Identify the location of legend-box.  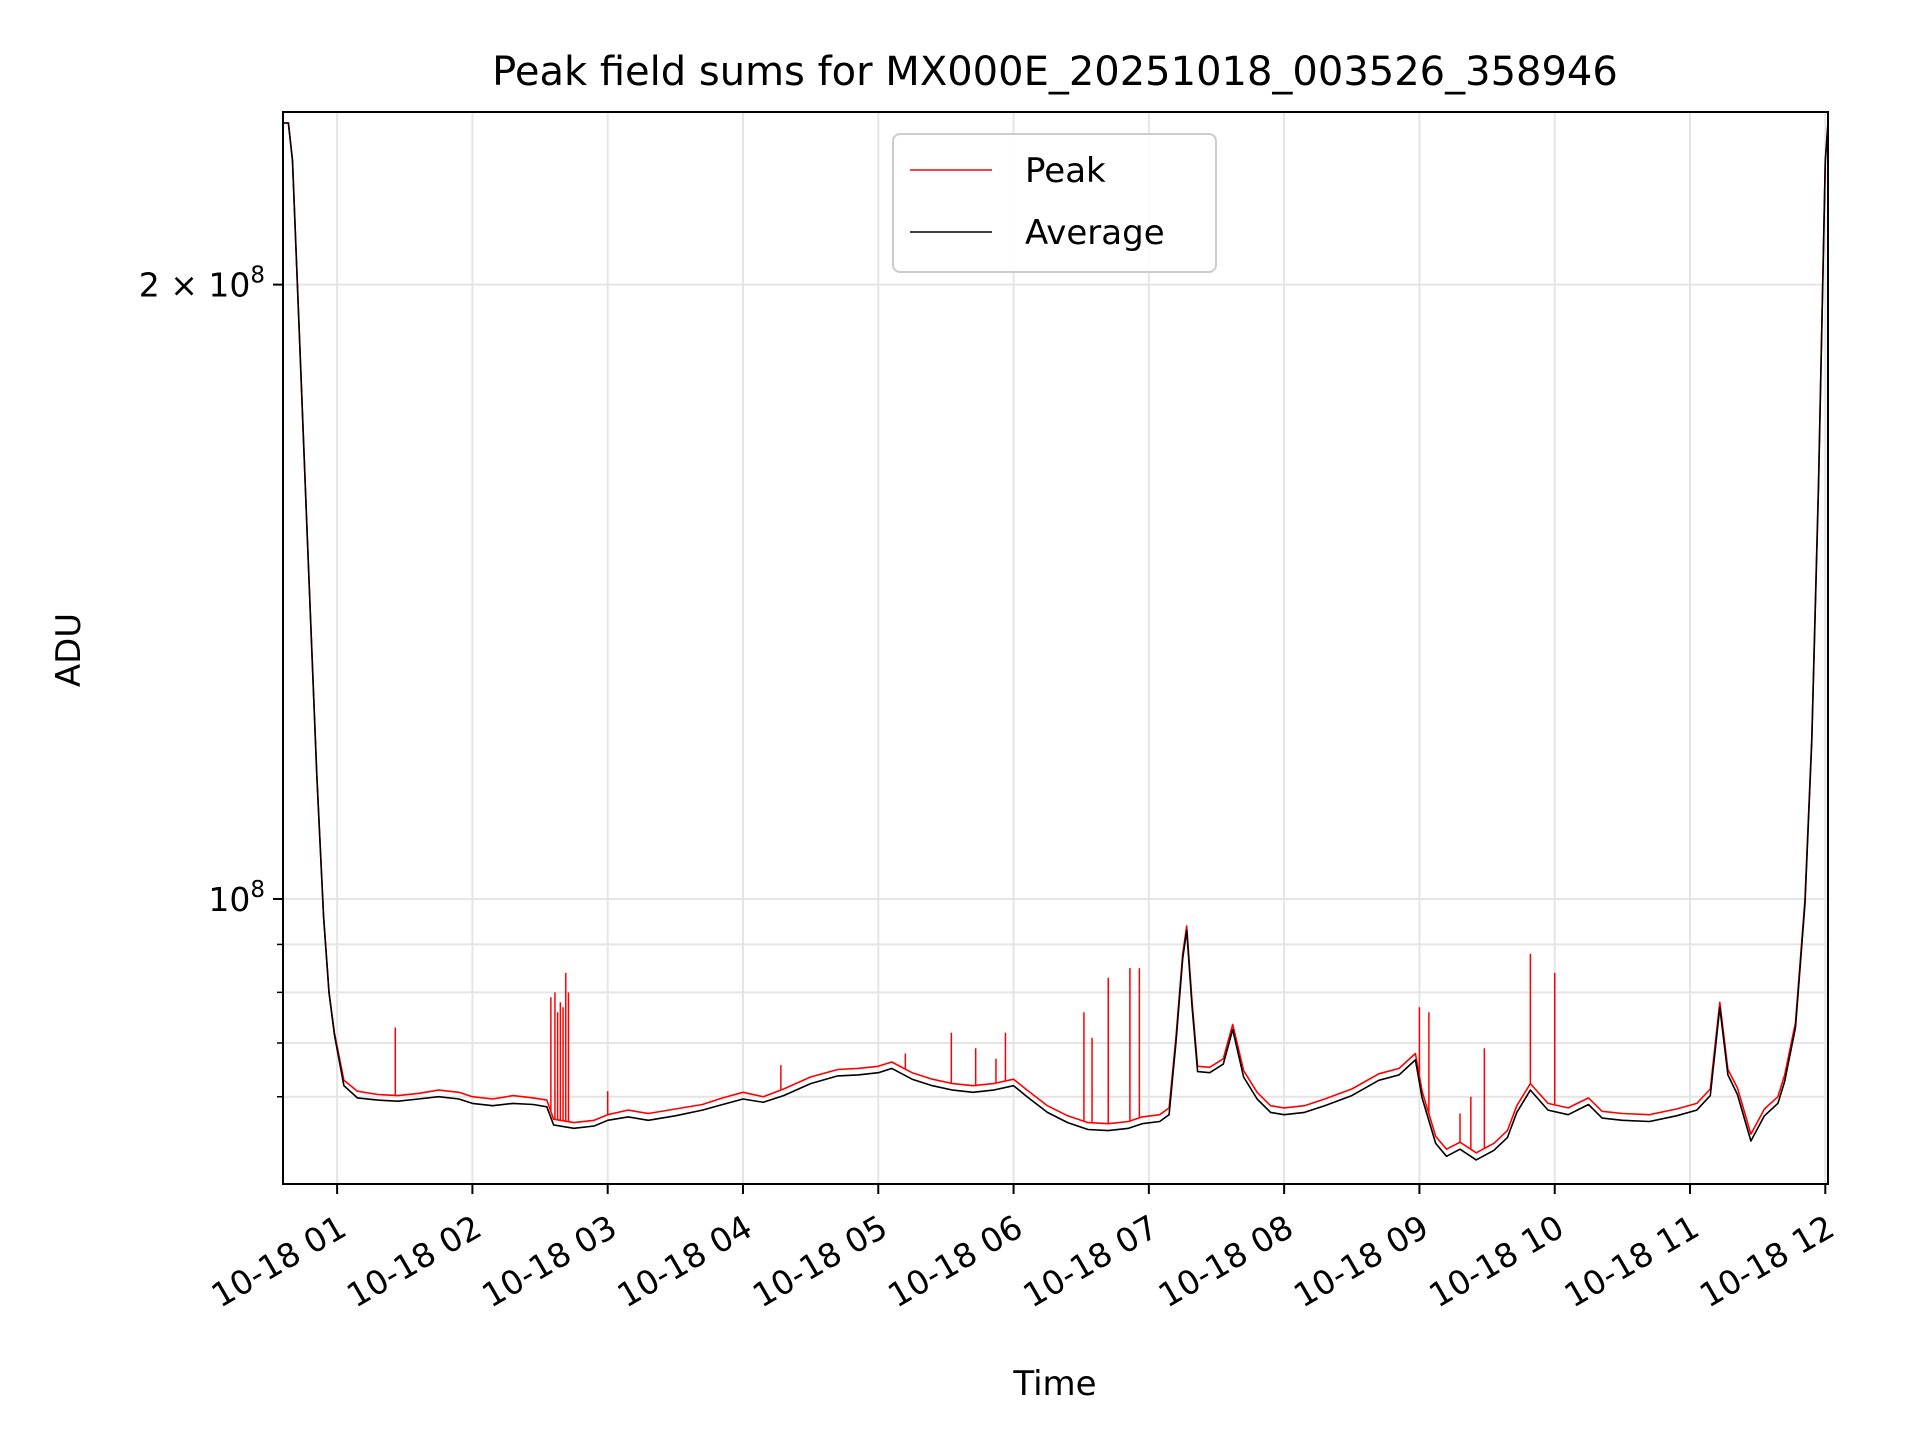
(1054, 203).